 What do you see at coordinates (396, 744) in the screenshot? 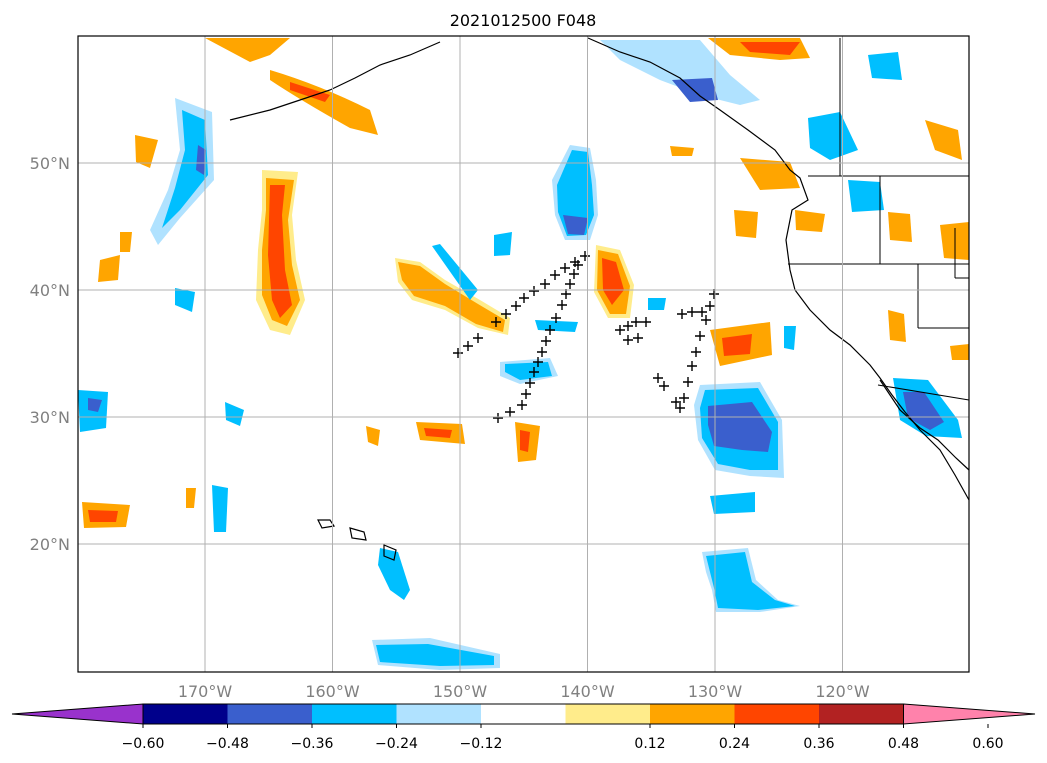
I see `colorbar-tick-label: −0.24` at bounding box center [396, 744].